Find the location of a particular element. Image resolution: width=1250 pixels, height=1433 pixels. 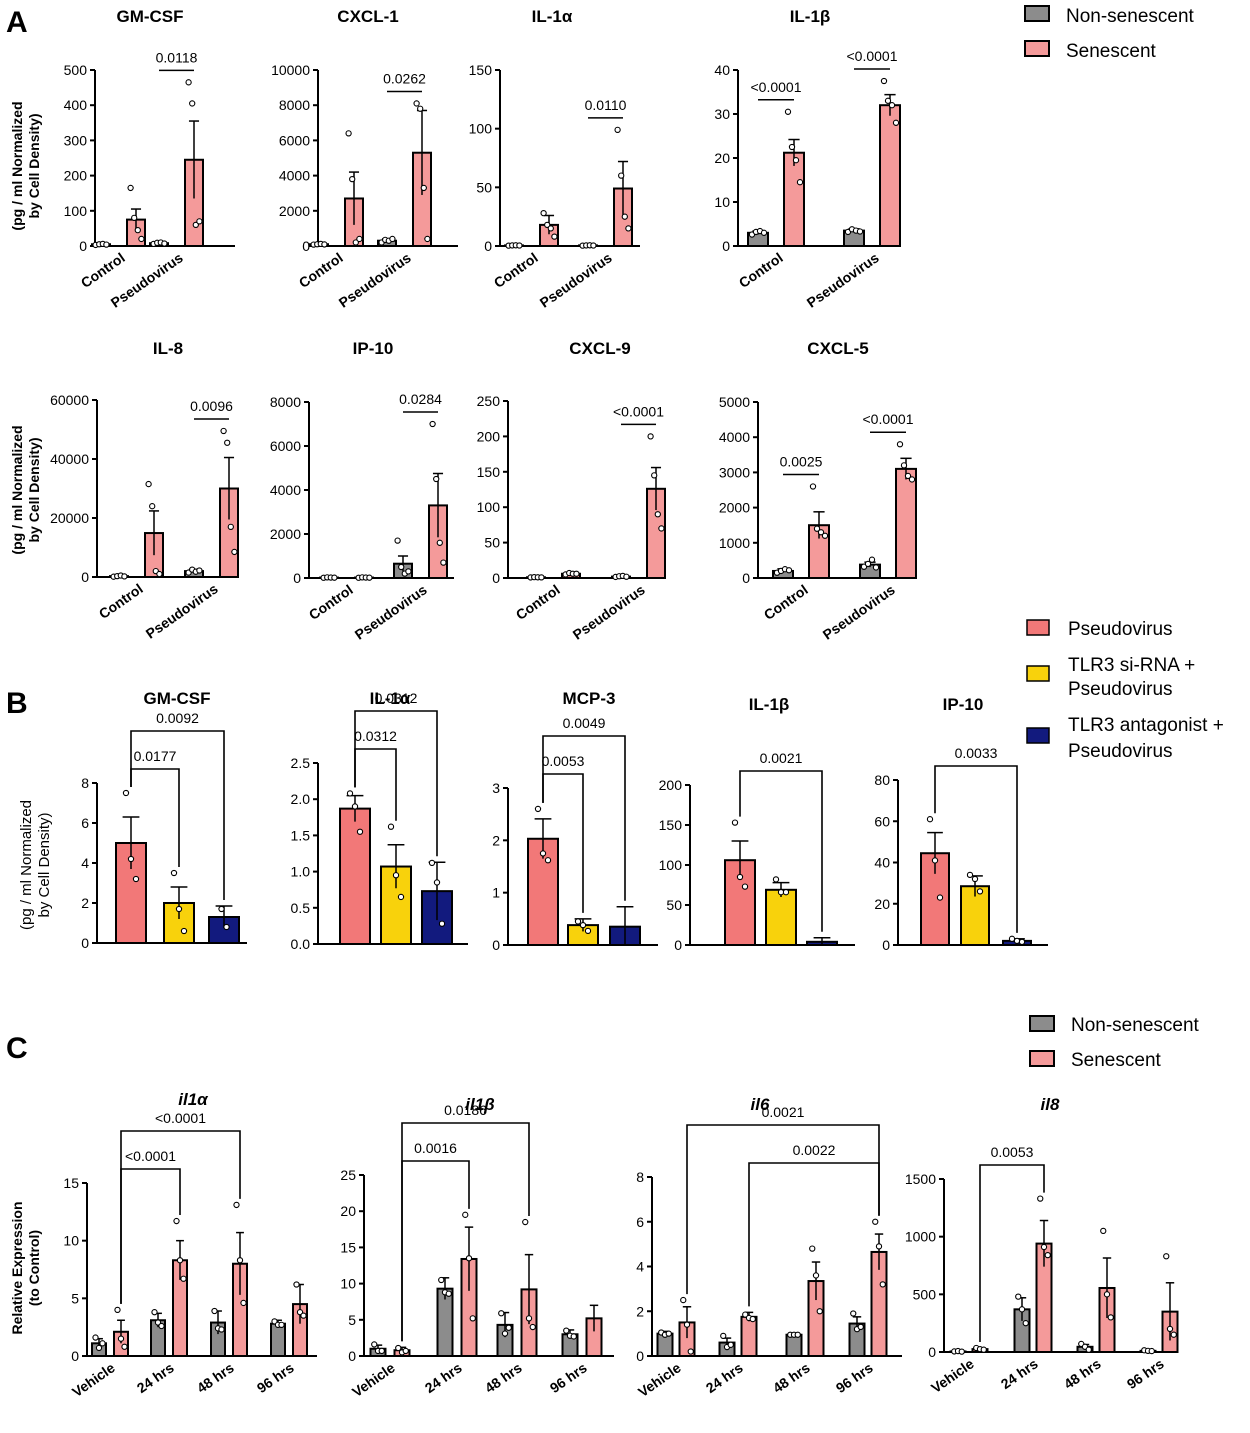

comparison-label-0-0: 0.0118 is located at coordinates (177, 57).